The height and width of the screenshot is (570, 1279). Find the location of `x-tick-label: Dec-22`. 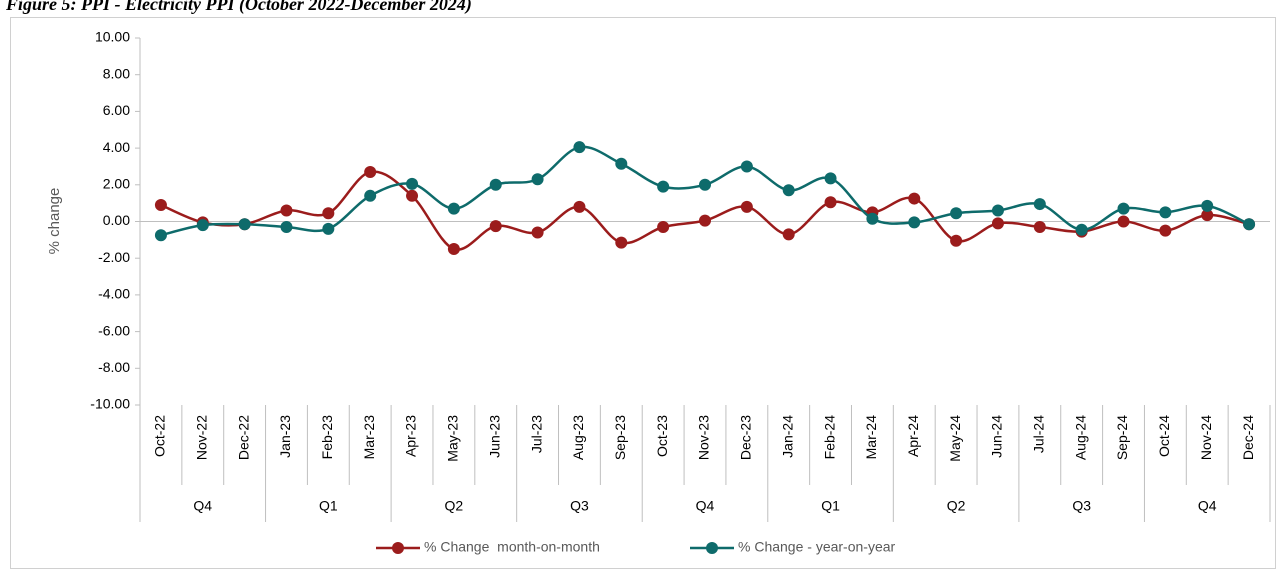

x-tick-label: Dec-22 is located at coordinates (243, 437).